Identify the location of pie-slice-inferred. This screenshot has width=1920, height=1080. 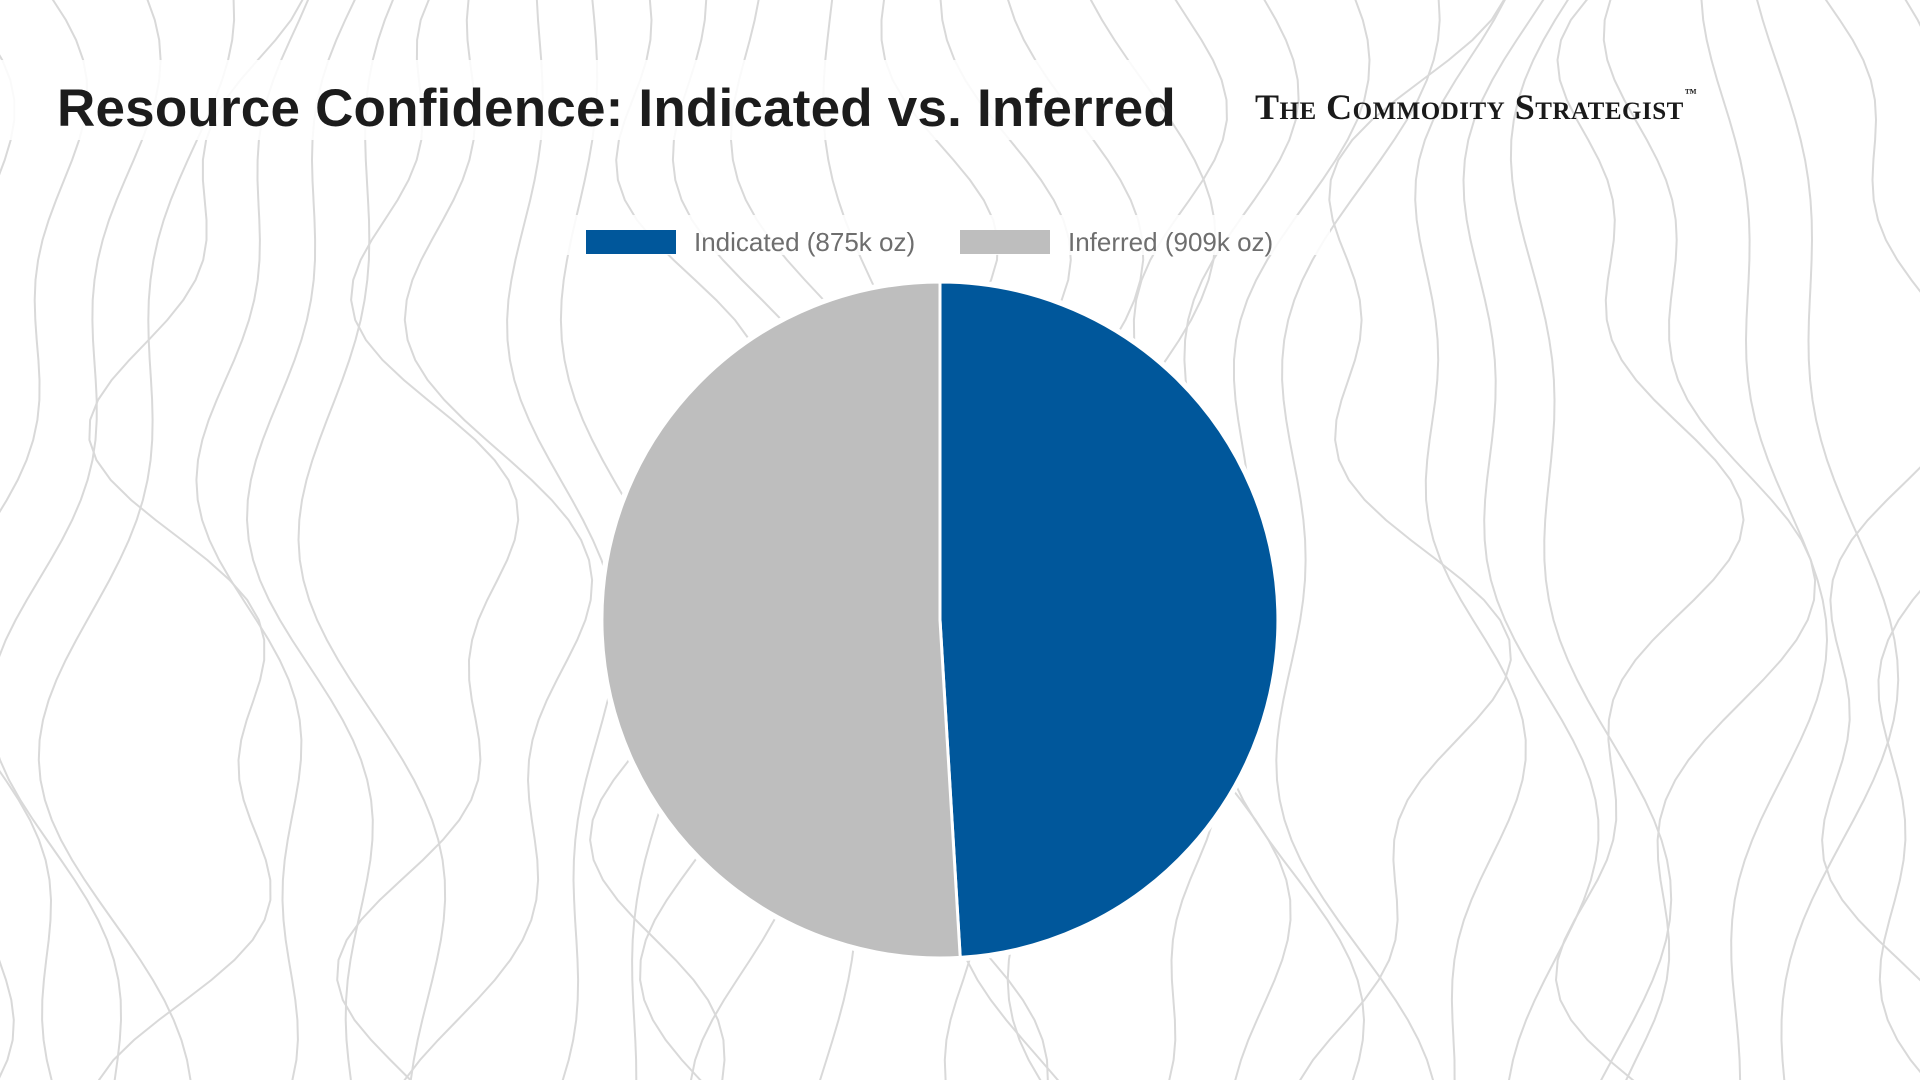
(781, 620).